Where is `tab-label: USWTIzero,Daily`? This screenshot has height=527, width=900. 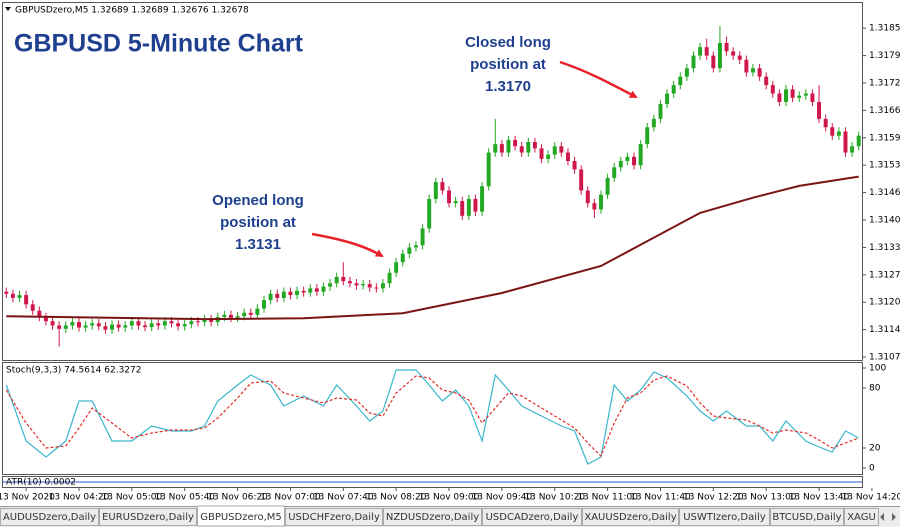
tab-label: USWTIzero,Daily is located at coordinates (724, 517).